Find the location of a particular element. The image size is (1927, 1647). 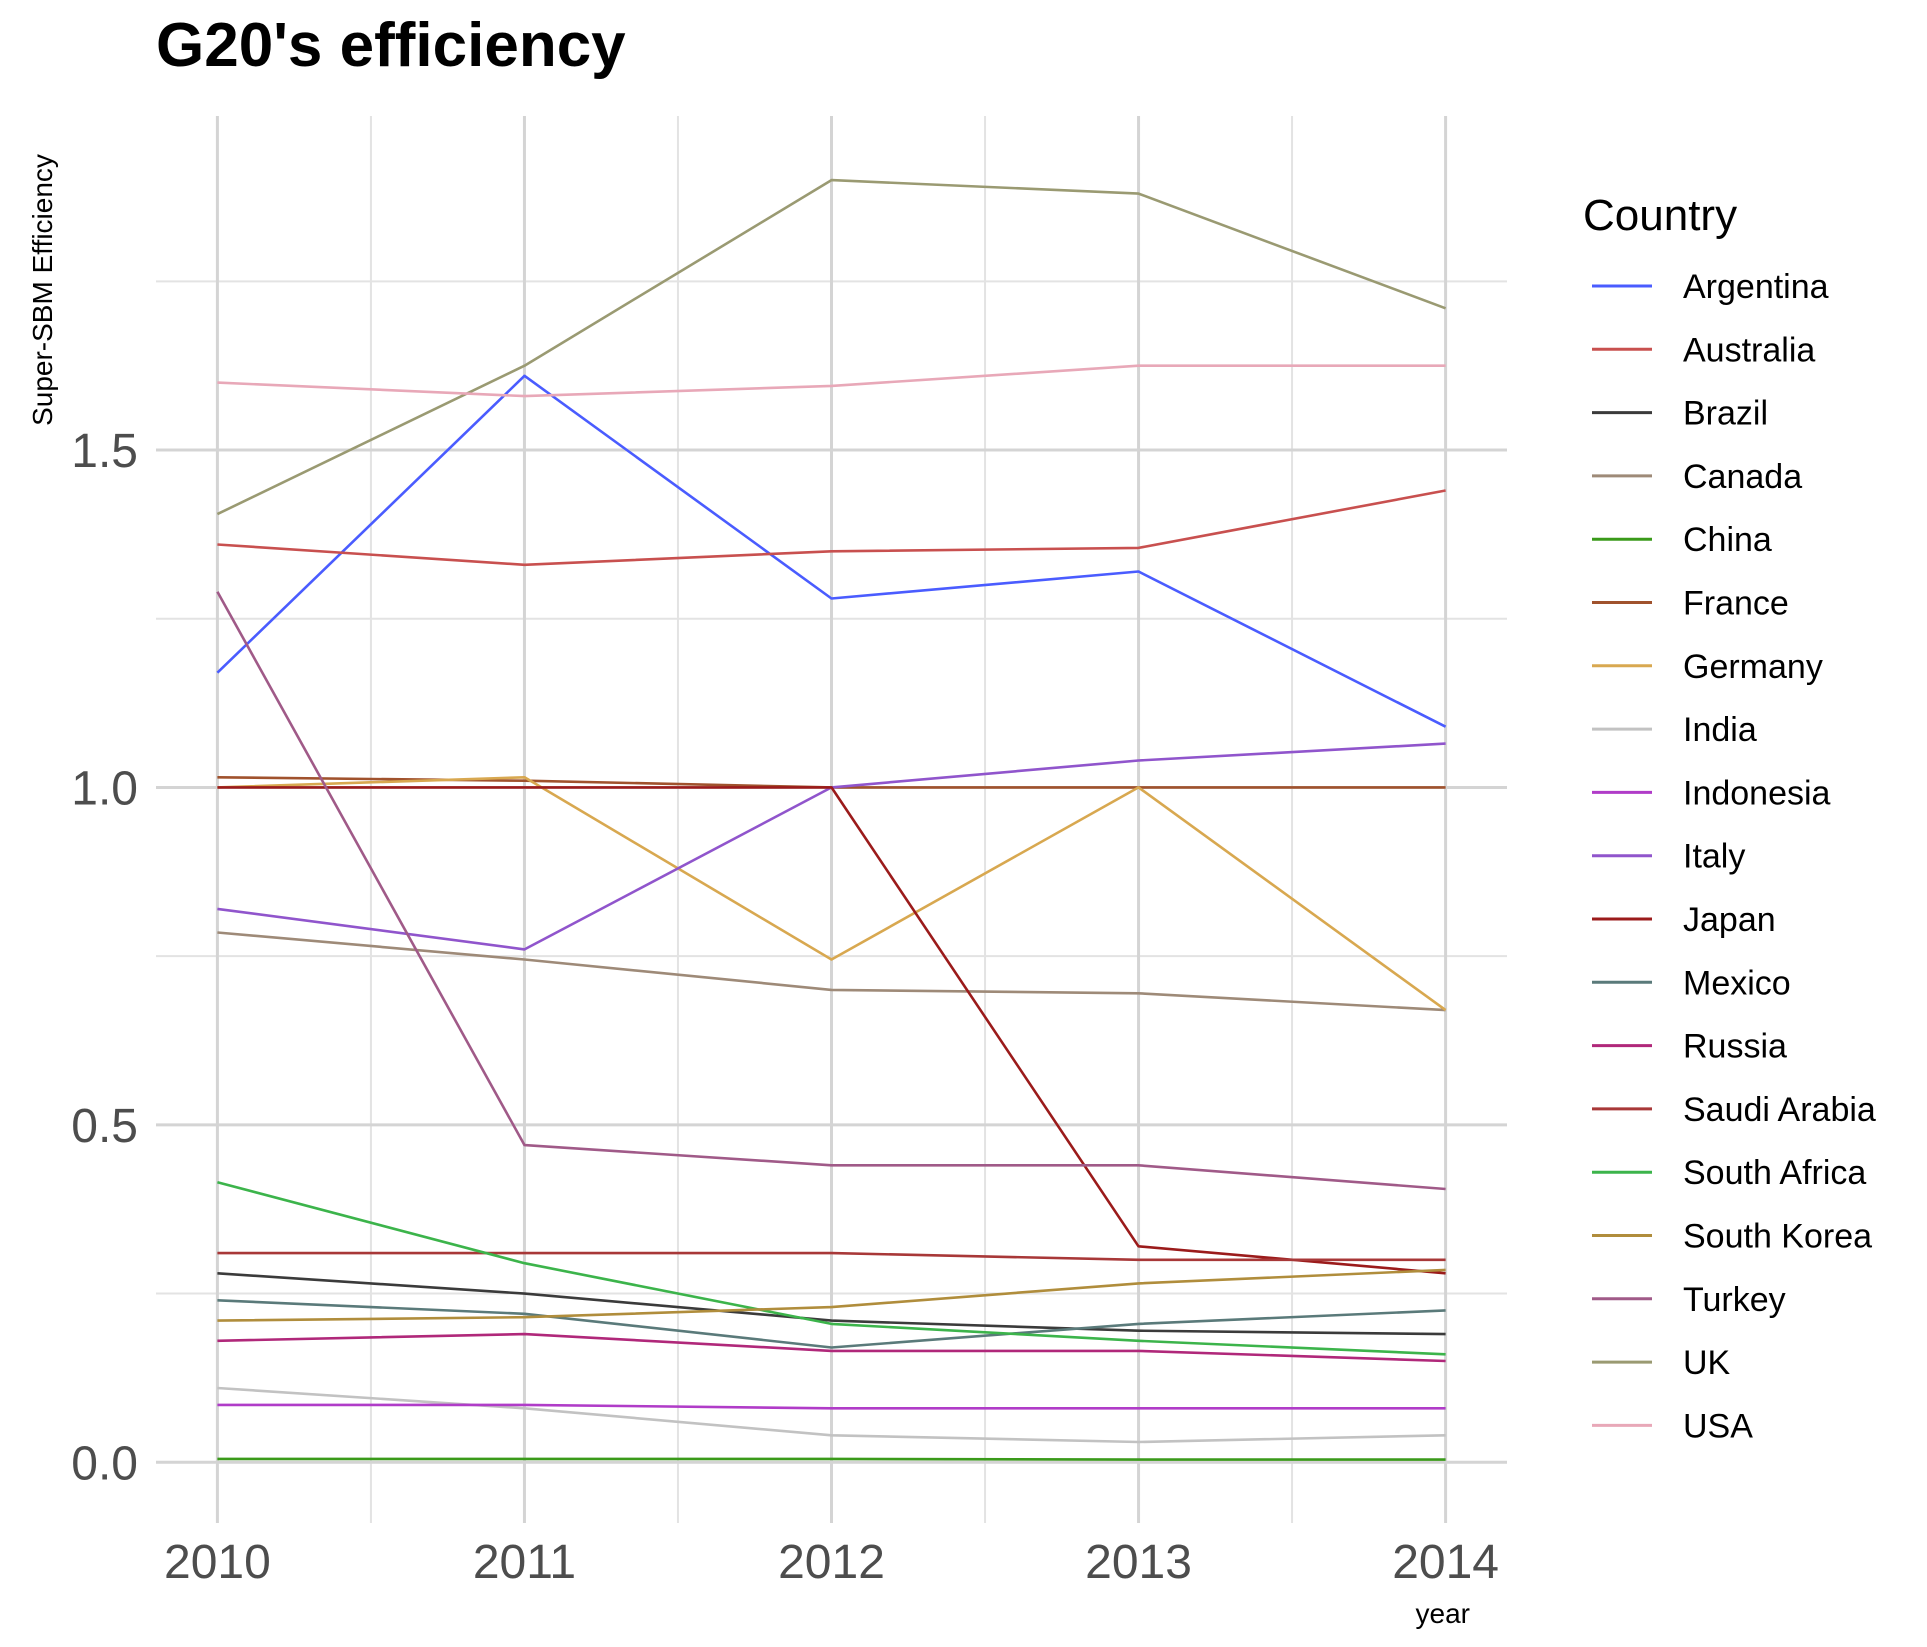

legend-label-russia: Russia is located at coordinates (1735, 1047).